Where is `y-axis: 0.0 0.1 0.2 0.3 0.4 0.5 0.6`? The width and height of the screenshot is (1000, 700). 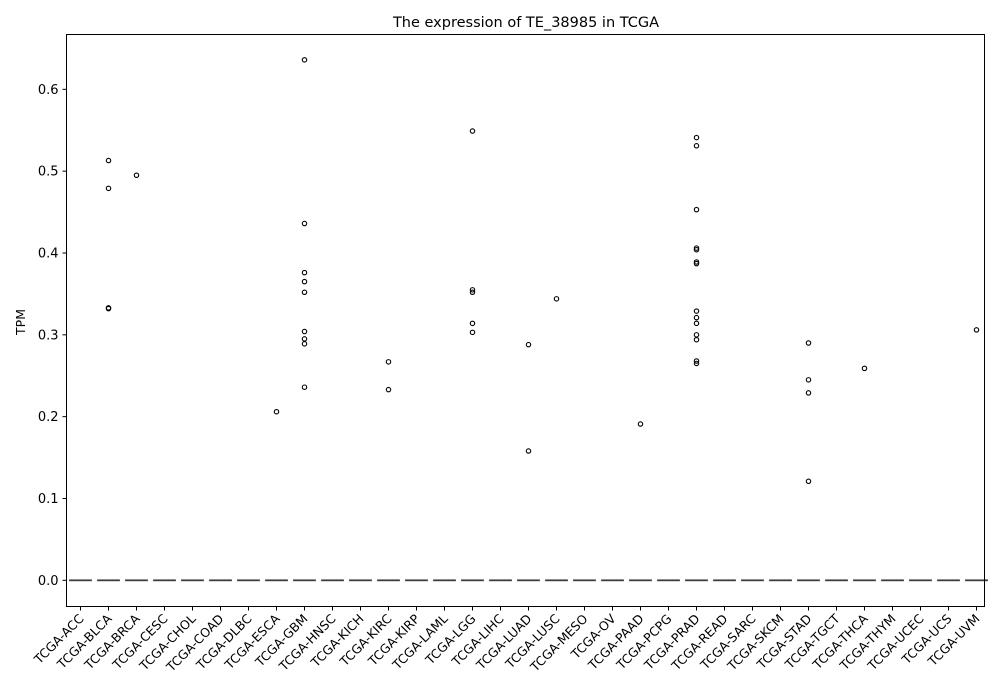 y-axis: 0.0 0.1 0.2 0.3 0.4 0.5 0.6 is located at coordinates (52, 336).